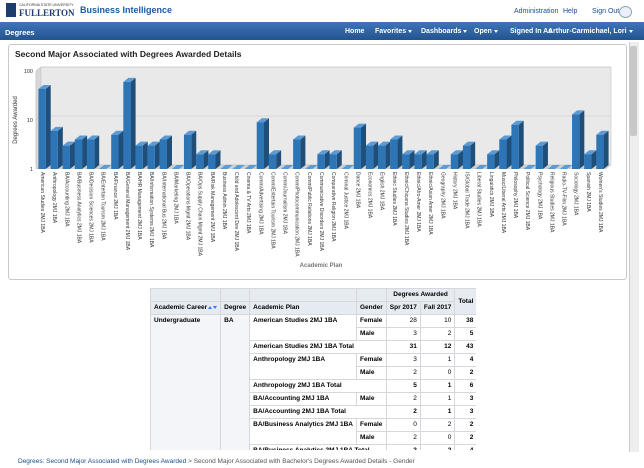  What do you see at coordinates (437, 308) in the screenshot?
I see `table-cell: Fall 2017` at bounding box center [437, 308].